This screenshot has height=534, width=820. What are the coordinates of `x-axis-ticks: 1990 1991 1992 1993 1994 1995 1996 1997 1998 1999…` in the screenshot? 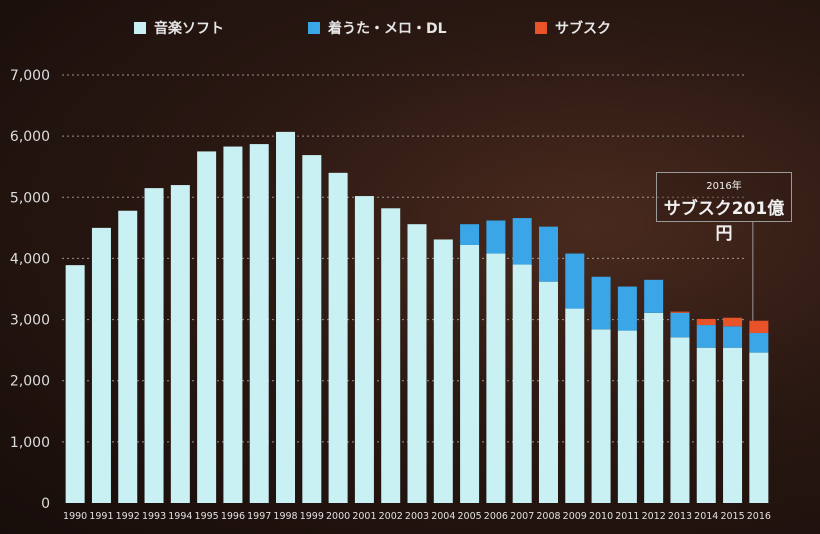 It's located at (417, 516).